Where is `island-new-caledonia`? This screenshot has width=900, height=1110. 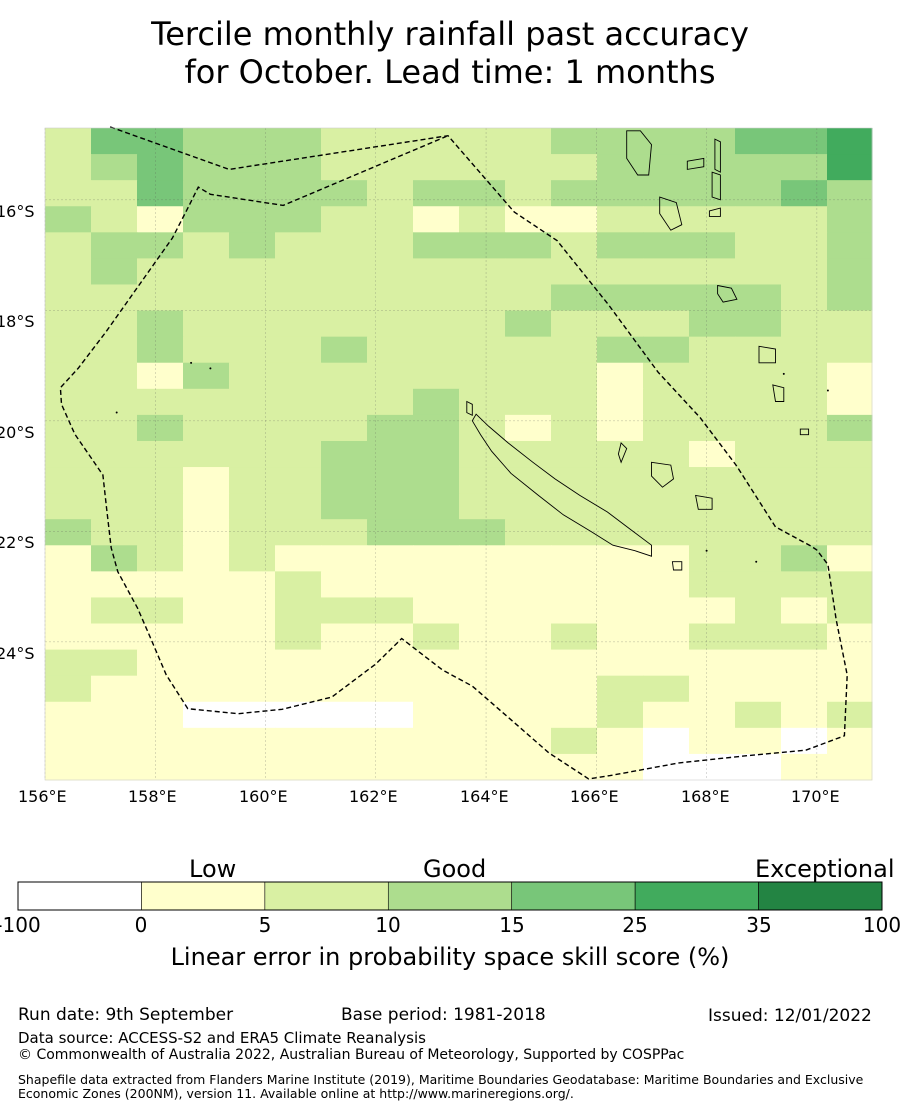 island-new-caledonia is located at coordinates (561, 485).